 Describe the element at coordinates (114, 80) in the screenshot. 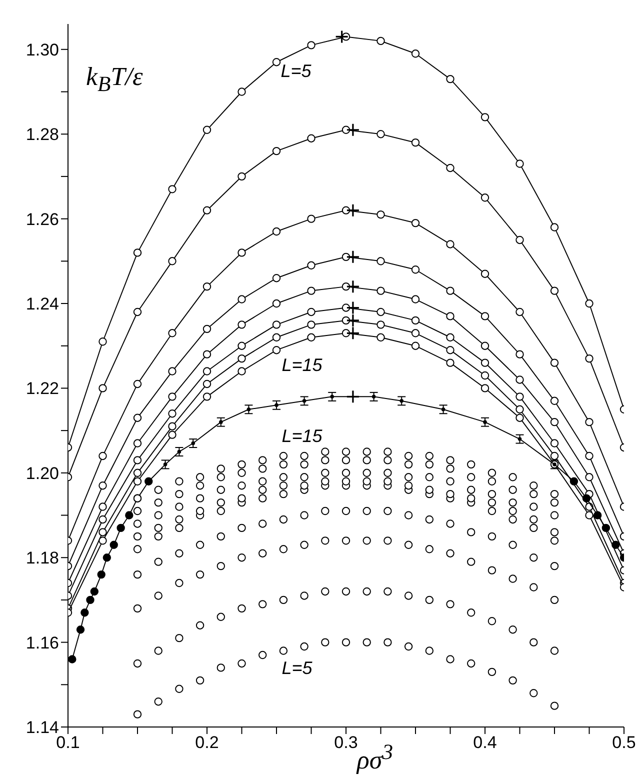

I see `y-axis-title: k$_{B}$T/ε` at that location.